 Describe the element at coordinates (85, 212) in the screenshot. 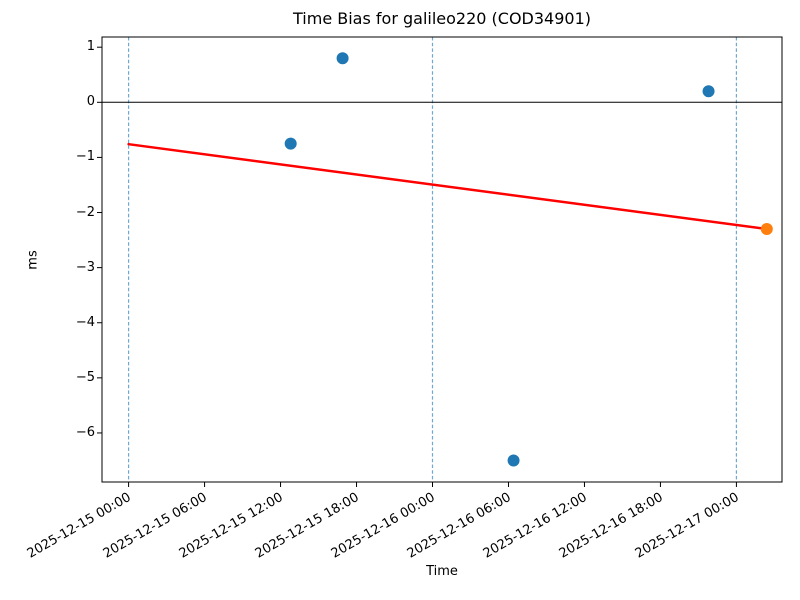

I see `y-tick-label: −2` at that location.